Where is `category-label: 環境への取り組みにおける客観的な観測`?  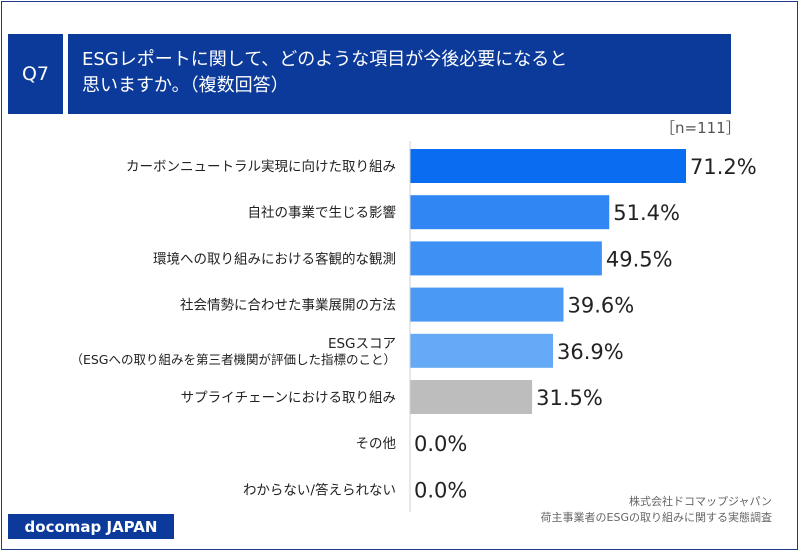 category-label: 環境への取り組みにおける客観的な観測 is located at coordinates (274, 258).